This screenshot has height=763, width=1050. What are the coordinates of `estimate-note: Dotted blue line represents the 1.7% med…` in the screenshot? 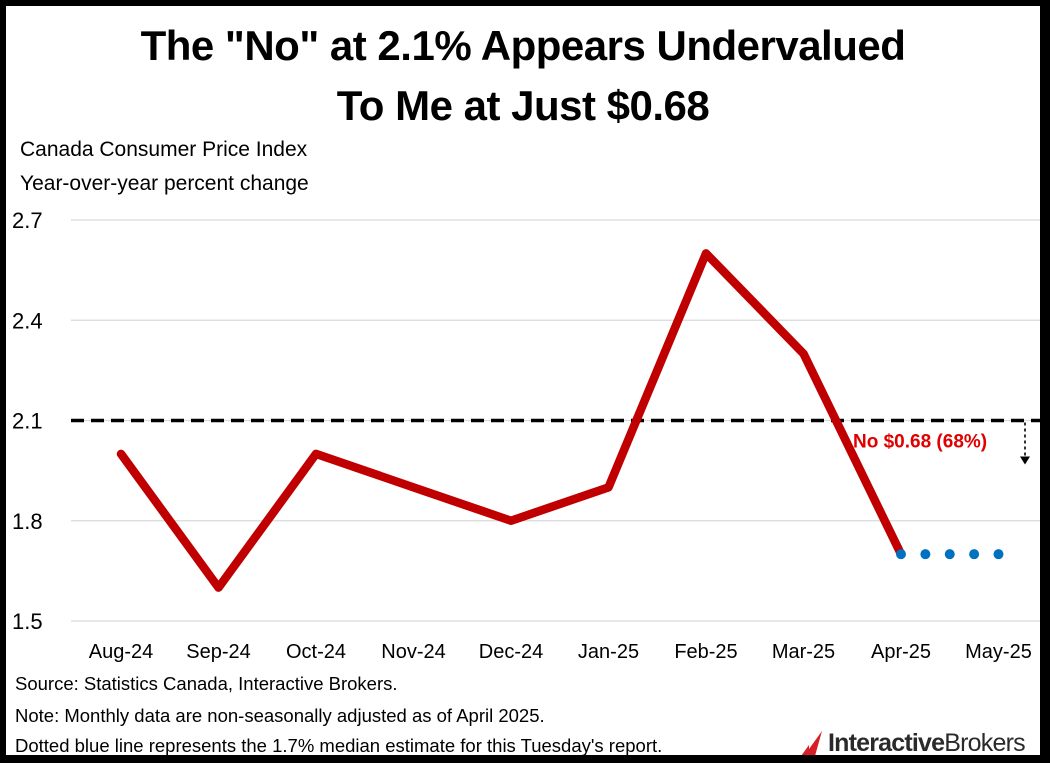 It's located at (339, 745).